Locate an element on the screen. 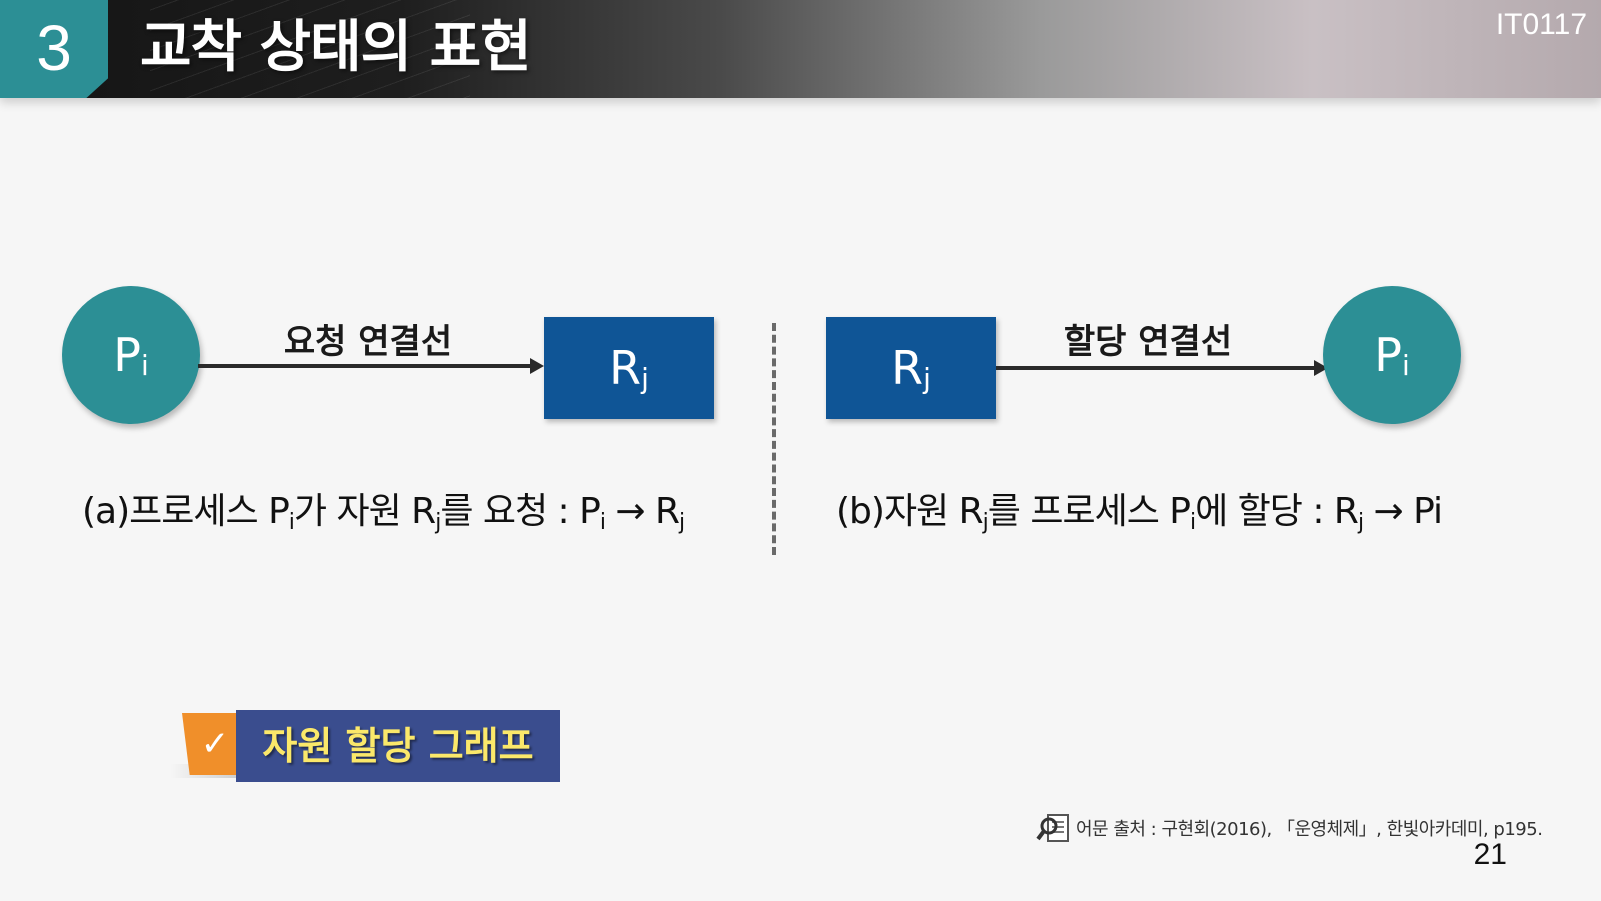 This screenshot has height=901, width=1601. magnifier-document-icon is located at coordinates (1052, 828).